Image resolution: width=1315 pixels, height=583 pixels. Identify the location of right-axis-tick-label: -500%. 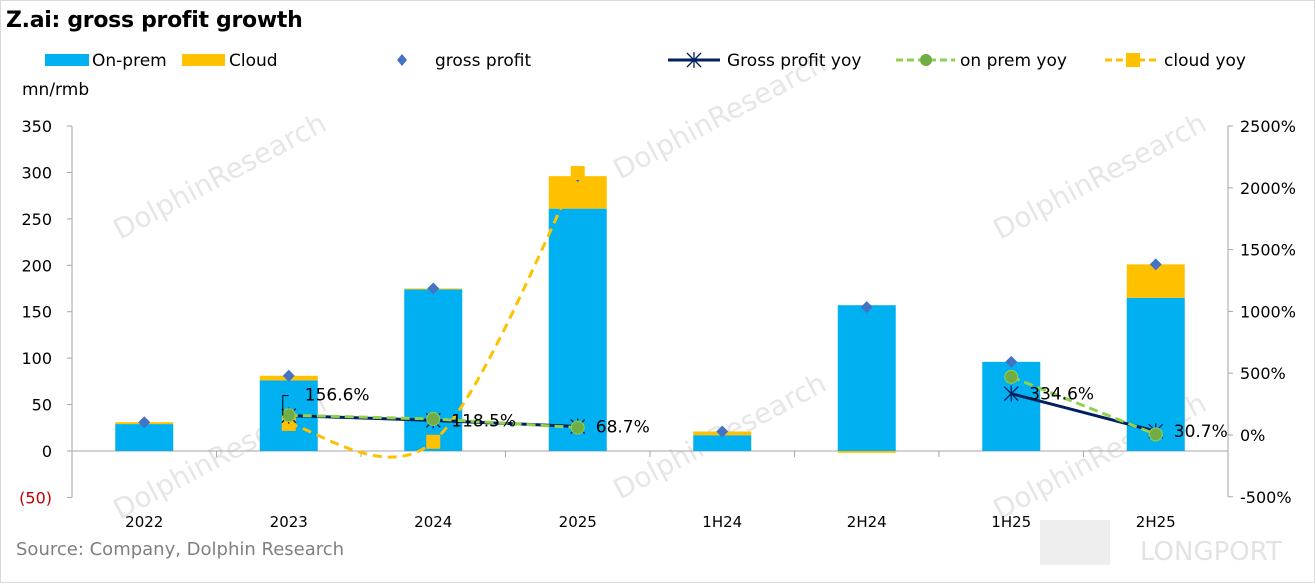
(1266, 497).